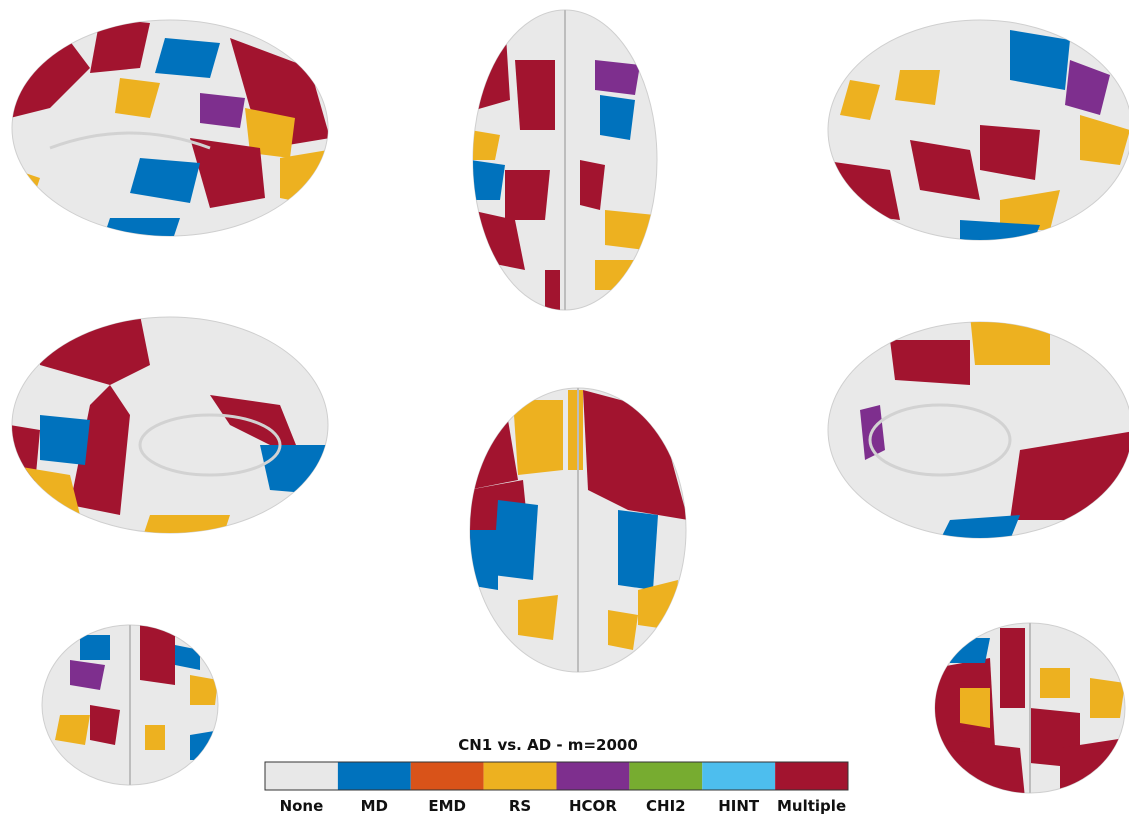 The image size is (1129, 817). Describe the element at coordinates (978, 130) in the screenshot. I see `brain-lateral-right` at that location.